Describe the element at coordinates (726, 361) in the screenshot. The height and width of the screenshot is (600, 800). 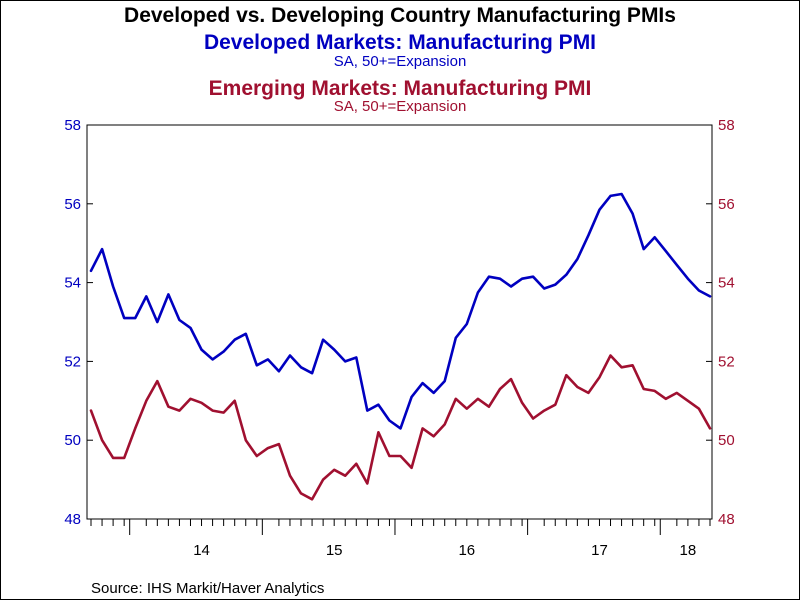
I see `right-y-tick-label: 52` at that location.